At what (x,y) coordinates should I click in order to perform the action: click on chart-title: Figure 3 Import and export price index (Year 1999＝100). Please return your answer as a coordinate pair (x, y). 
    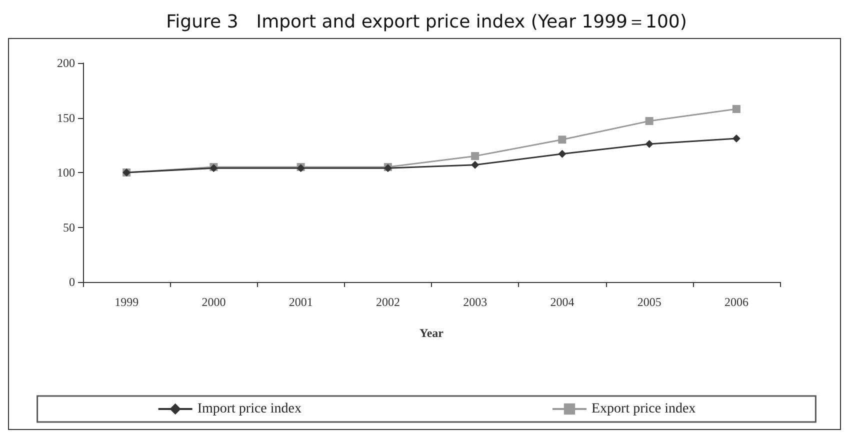
    Looking at the image, I should click on (426, 22).